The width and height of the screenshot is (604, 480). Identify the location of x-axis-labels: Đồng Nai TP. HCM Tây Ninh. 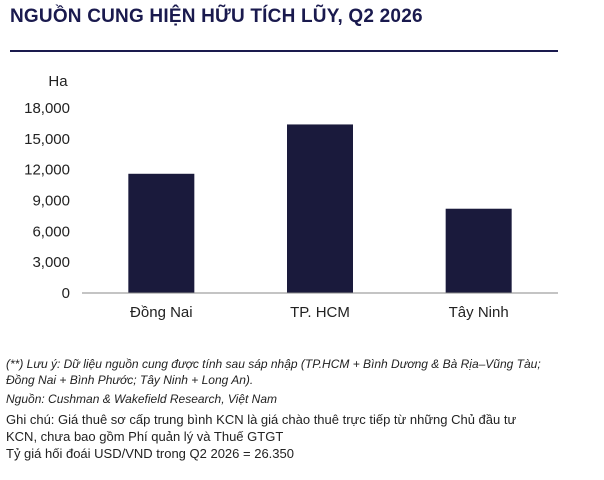
(319, 312).